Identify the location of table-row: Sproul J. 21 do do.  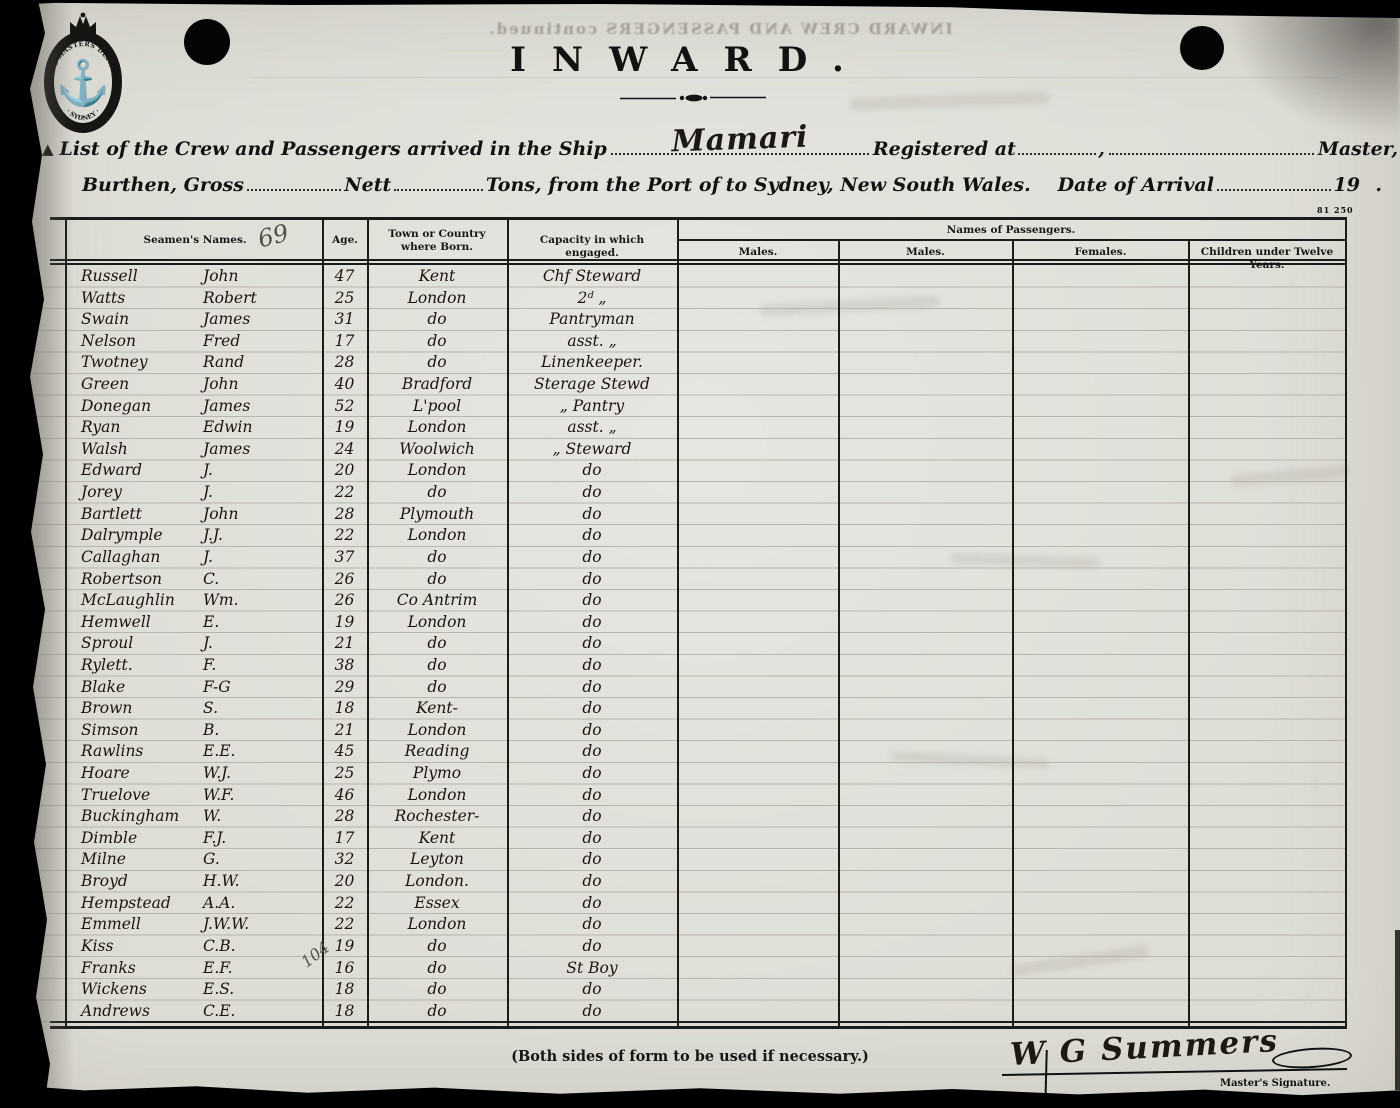
(705, 644).